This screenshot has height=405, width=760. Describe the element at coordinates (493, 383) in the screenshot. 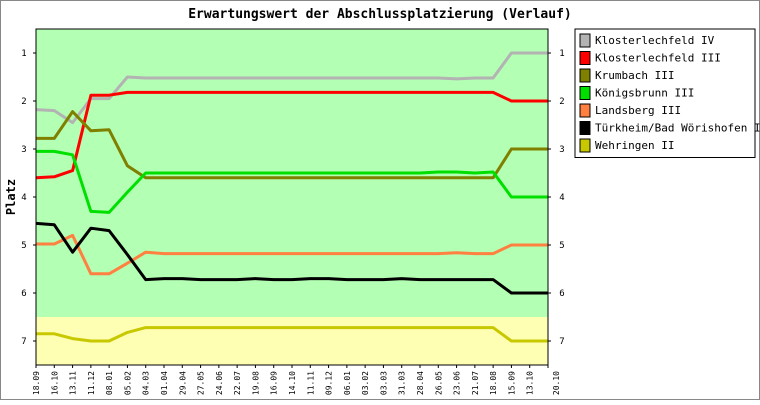

I see `x-tick-label: 18.08` at that location.